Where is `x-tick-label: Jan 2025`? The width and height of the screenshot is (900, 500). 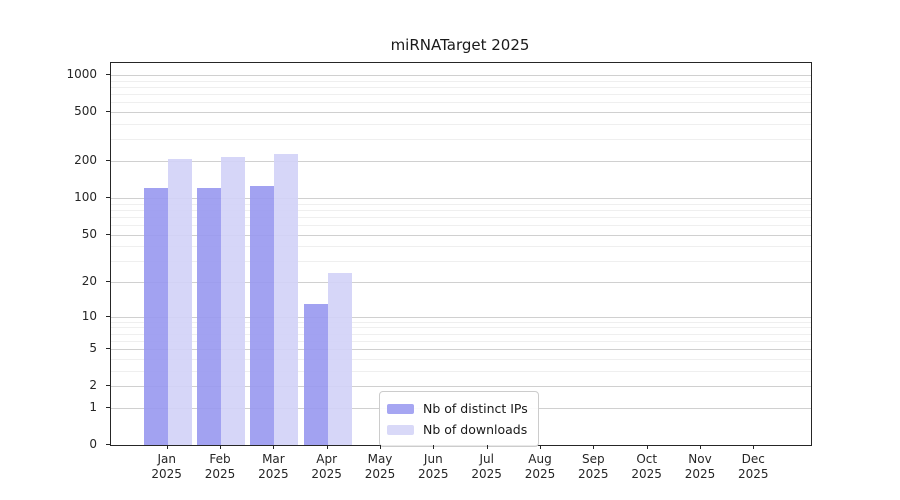 x-tick-label: Jan 2025 is located at coordinates (166, 466).